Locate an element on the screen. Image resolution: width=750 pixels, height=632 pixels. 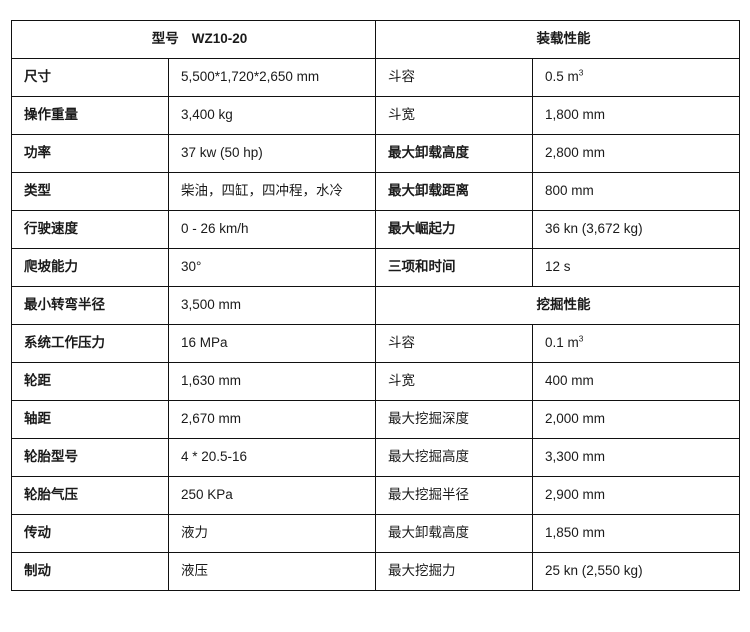
left-value-cell: 1,630 mm is located at coordinates (272, 381).